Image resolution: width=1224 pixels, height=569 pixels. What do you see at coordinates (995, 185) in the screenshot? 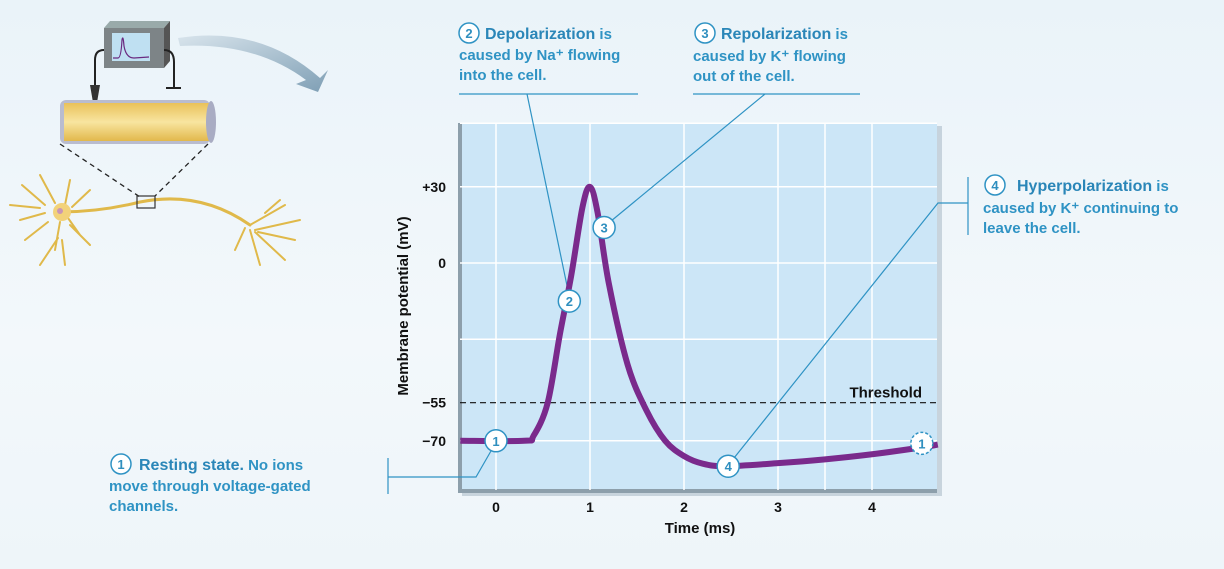
I see `svg-text: 4` at bounding box center [995, 185].